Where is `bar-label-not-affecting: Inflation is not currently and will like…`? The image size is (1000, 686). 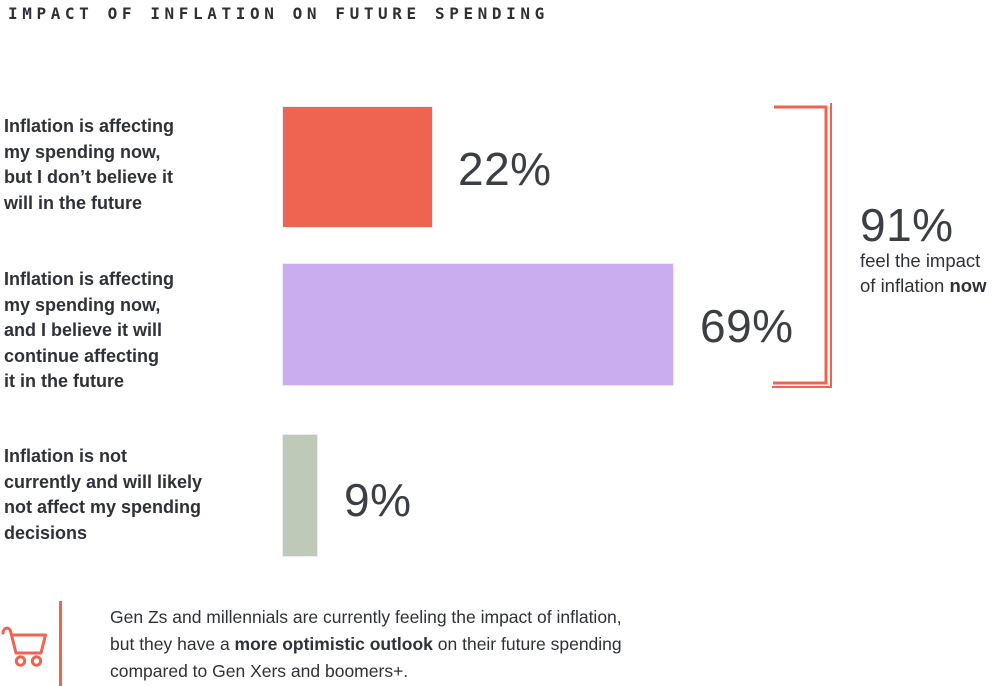
bar-label-not-affecting: Inflation is not currently and will like… is located at coordinates (103, 494).